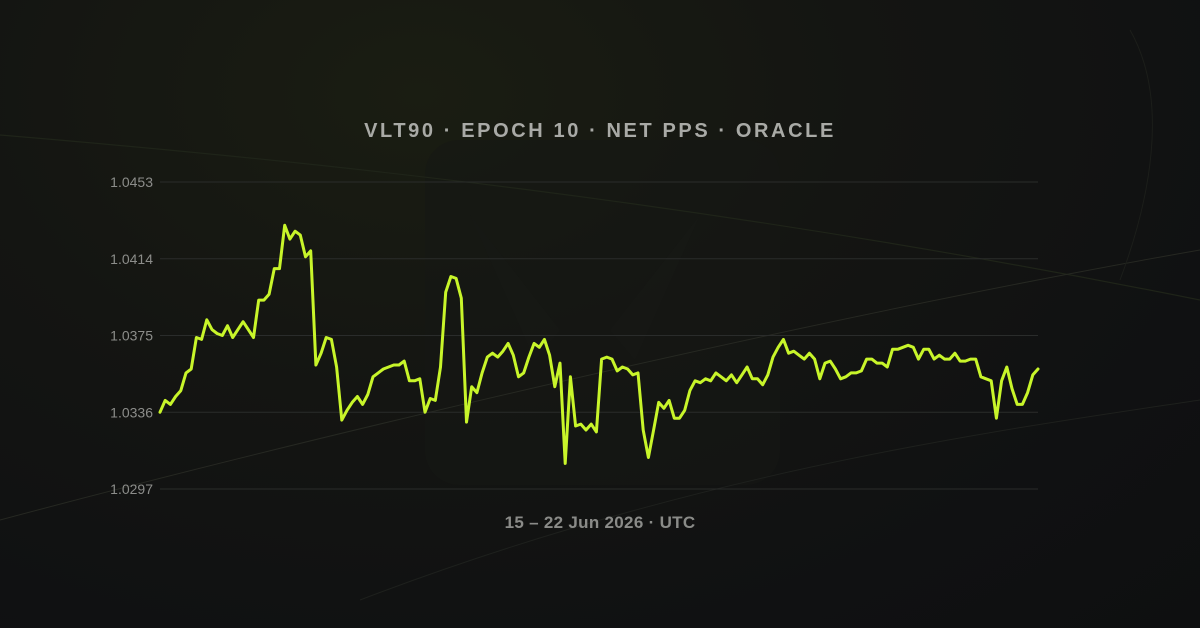 The image size is (1200, 628). I want to click on y-tick-label: 1.0297, so click(131, 489).